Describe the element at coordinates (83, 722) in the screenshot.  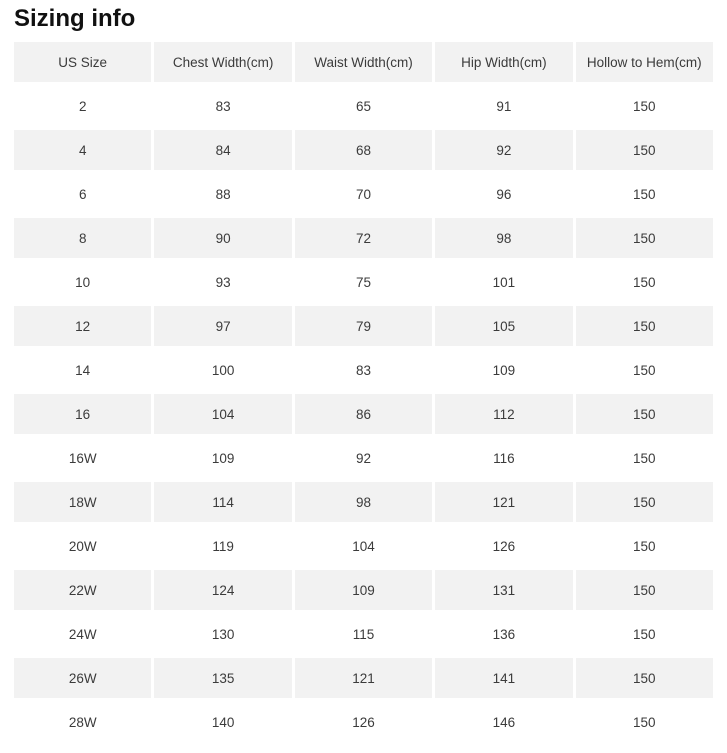
I see `table-cell-us-size: 28W` at that location.